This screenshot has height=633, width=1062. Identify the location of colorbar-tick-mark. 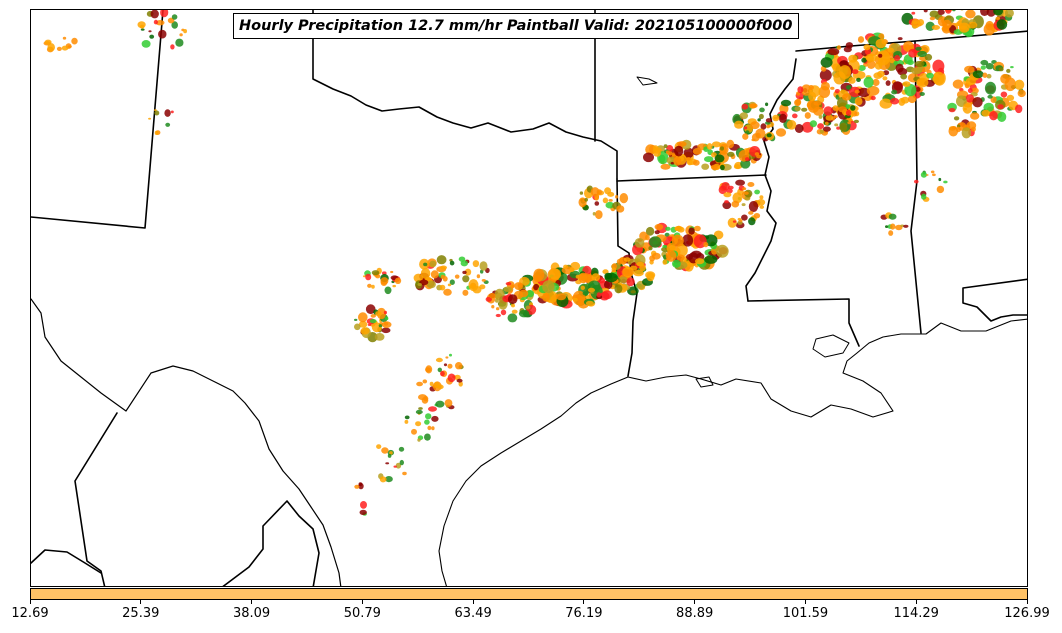
(362, 602).